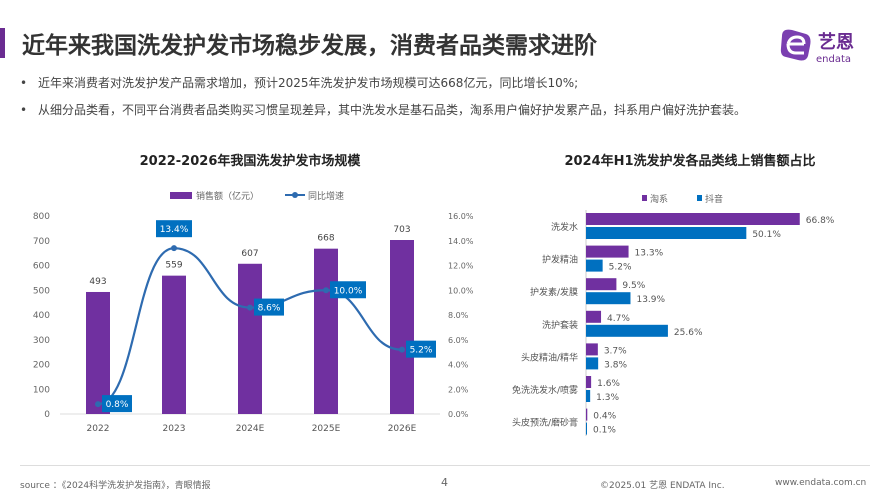 This screenshot has height=500, width=889. What do you see at coordinates (402, 429) in the screenshot?
I see `x-tick-label: 2026E` at bounding box center [402, 429].